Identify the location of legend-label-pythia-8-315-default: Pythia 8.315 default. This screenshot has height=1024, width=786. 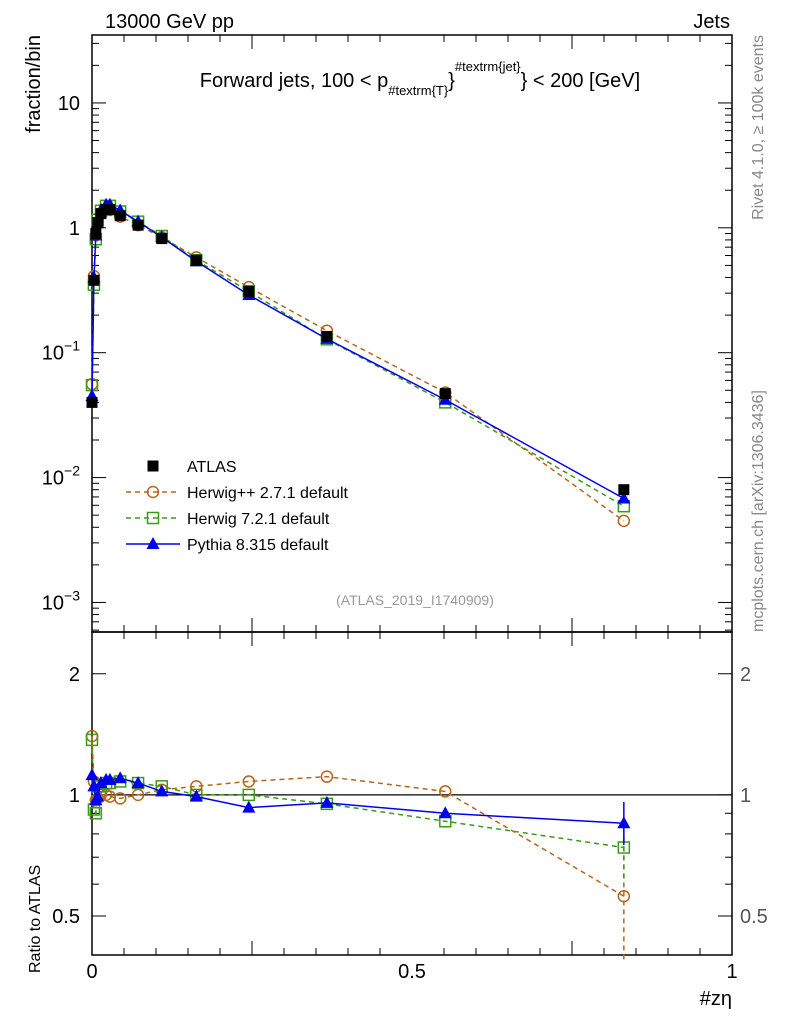
(258, 545).